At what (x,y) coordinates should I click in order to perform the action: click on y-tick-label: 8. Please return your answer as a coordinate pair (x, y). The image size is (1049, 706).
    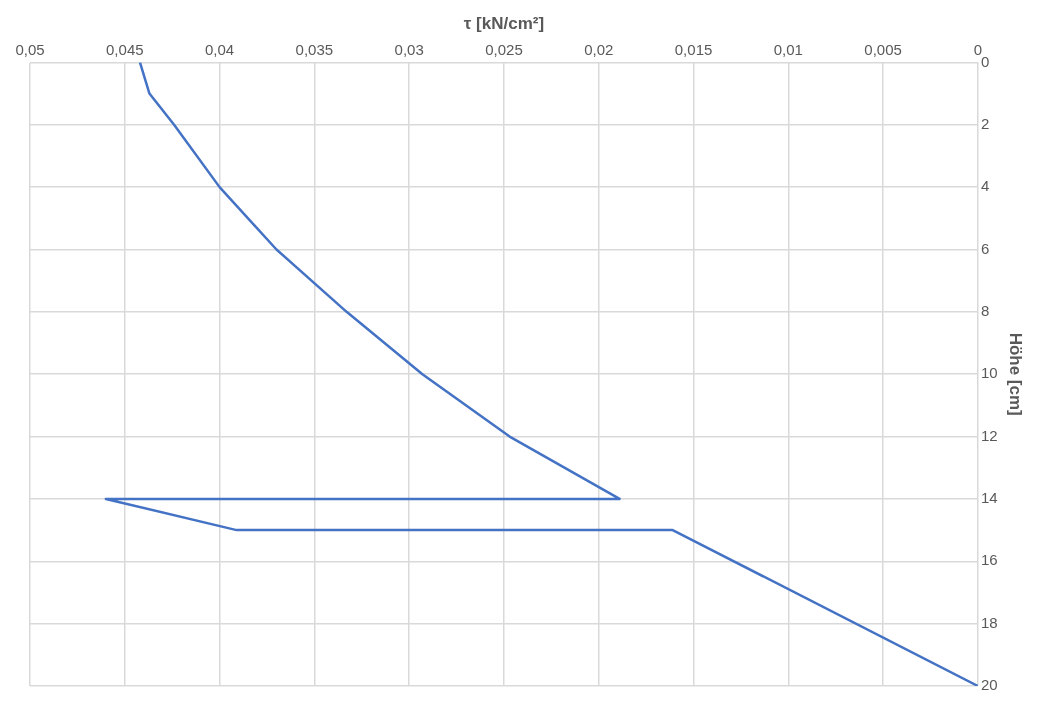
    Looking at the image, I should click on (985, 310).